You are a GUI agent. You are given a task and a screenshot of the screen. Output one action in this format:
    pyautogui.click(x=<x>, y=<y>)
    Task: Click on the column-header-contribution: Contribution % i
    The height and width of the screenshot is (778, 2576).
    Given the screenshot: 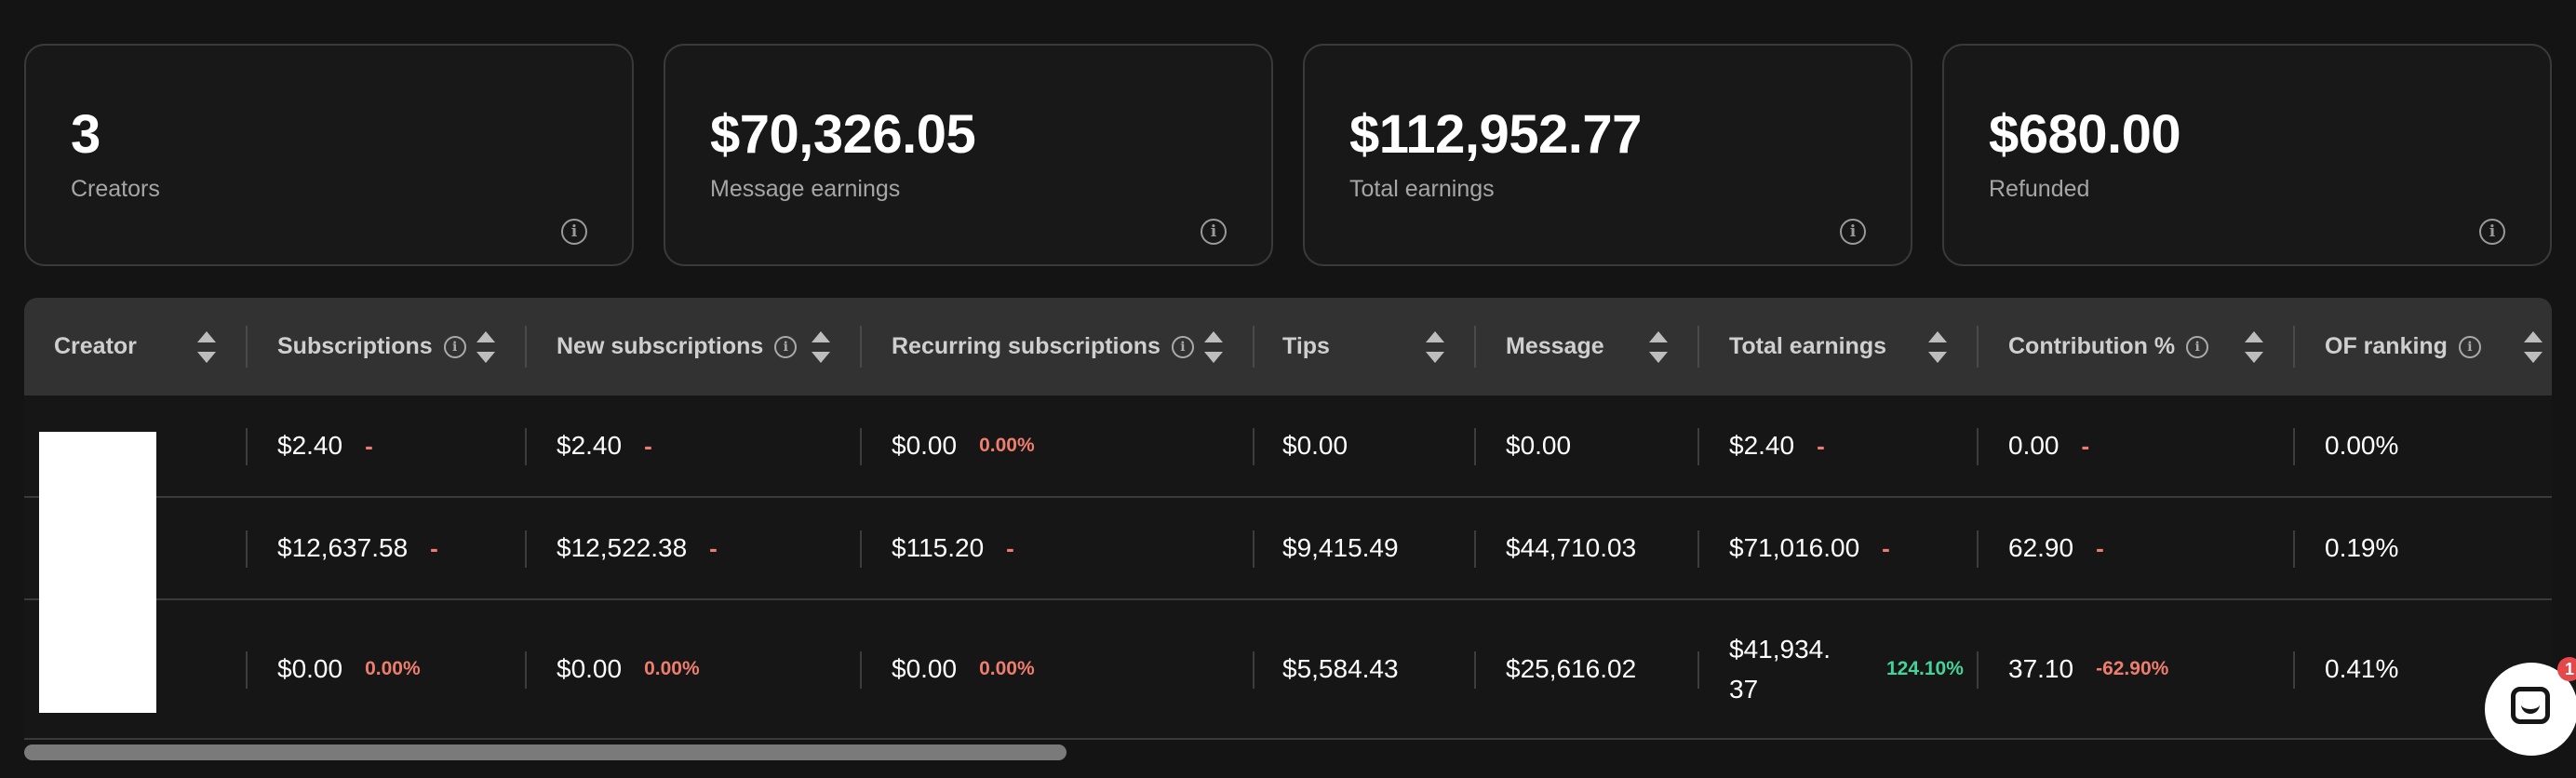 What is the action you would take?
    pyautogui.click(x=2108, y=347)
    